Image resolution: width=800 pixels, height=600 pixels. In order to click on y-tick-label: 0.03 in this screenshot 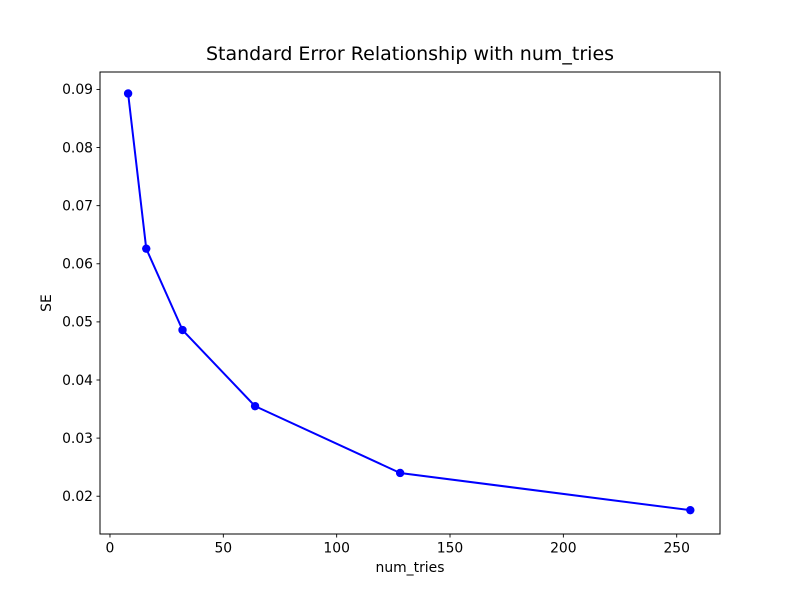, I will do `click(77, 439)`.